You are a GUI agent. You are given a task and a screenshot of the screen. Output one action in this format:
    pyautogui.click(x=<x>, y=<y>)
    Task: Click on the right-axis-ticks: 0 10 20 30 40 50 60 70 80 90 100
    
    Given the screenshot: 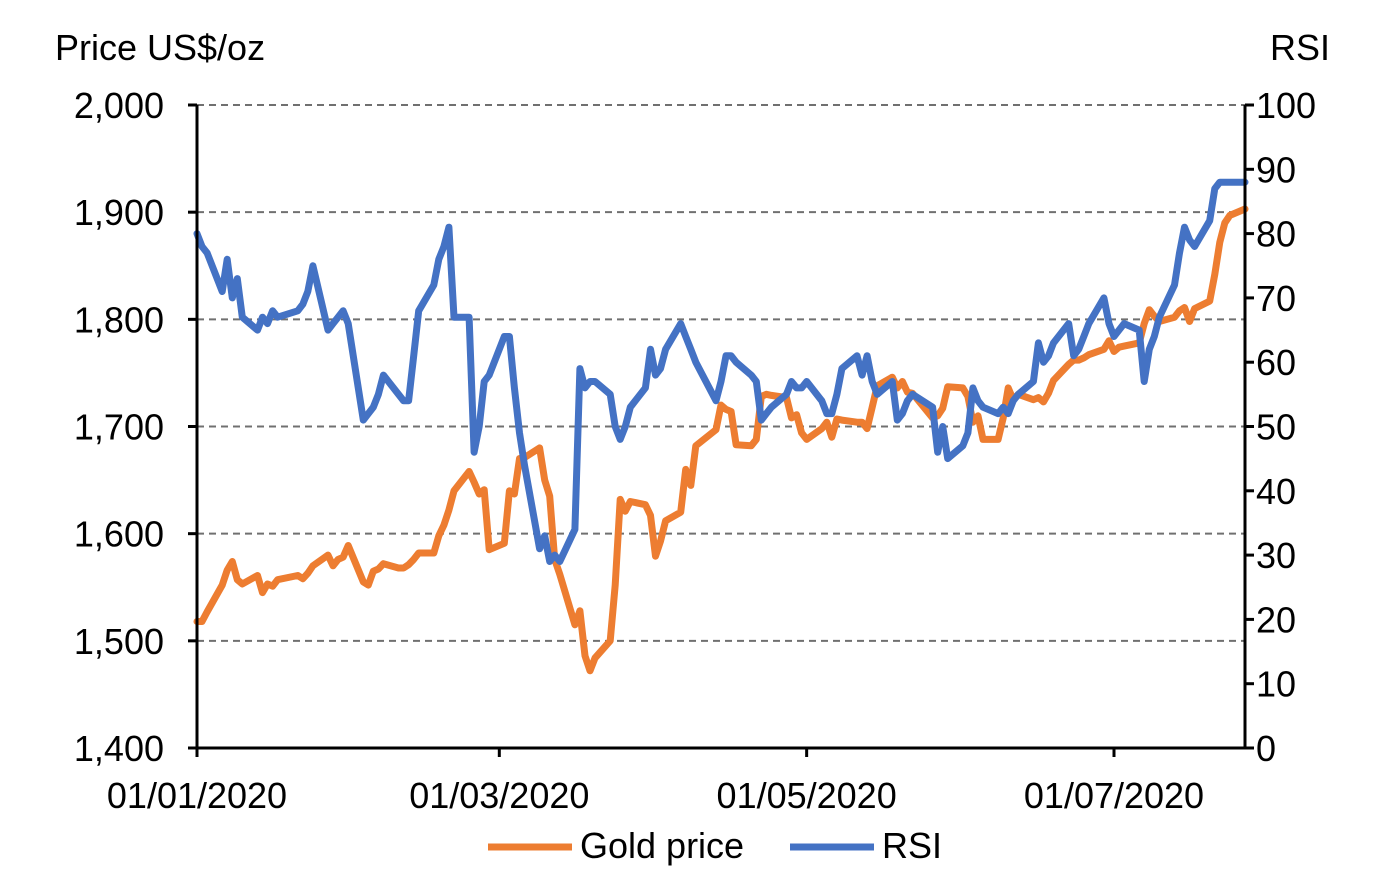 What is the action you would take?
    pyautogui.click(x=1280, y=427)
    